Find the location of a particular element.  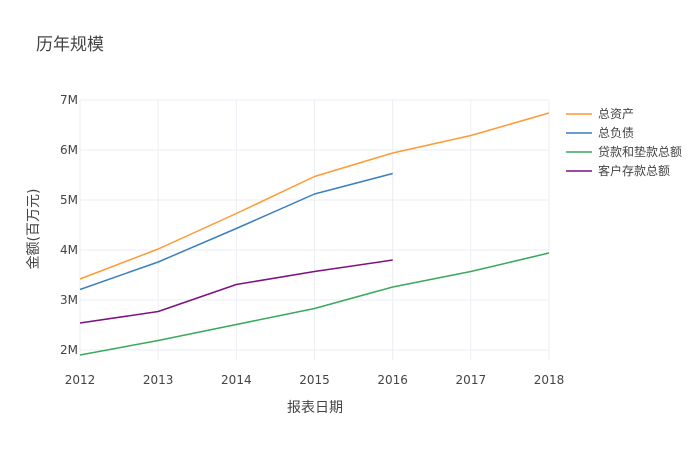

legend-item-label: 贷款和垫款总额 is located at coordinates (640, 151).